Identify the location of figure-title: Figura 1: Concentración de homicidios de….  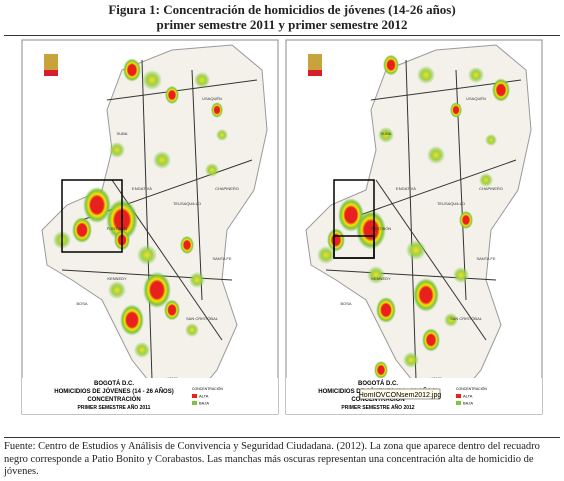
(282, 9).